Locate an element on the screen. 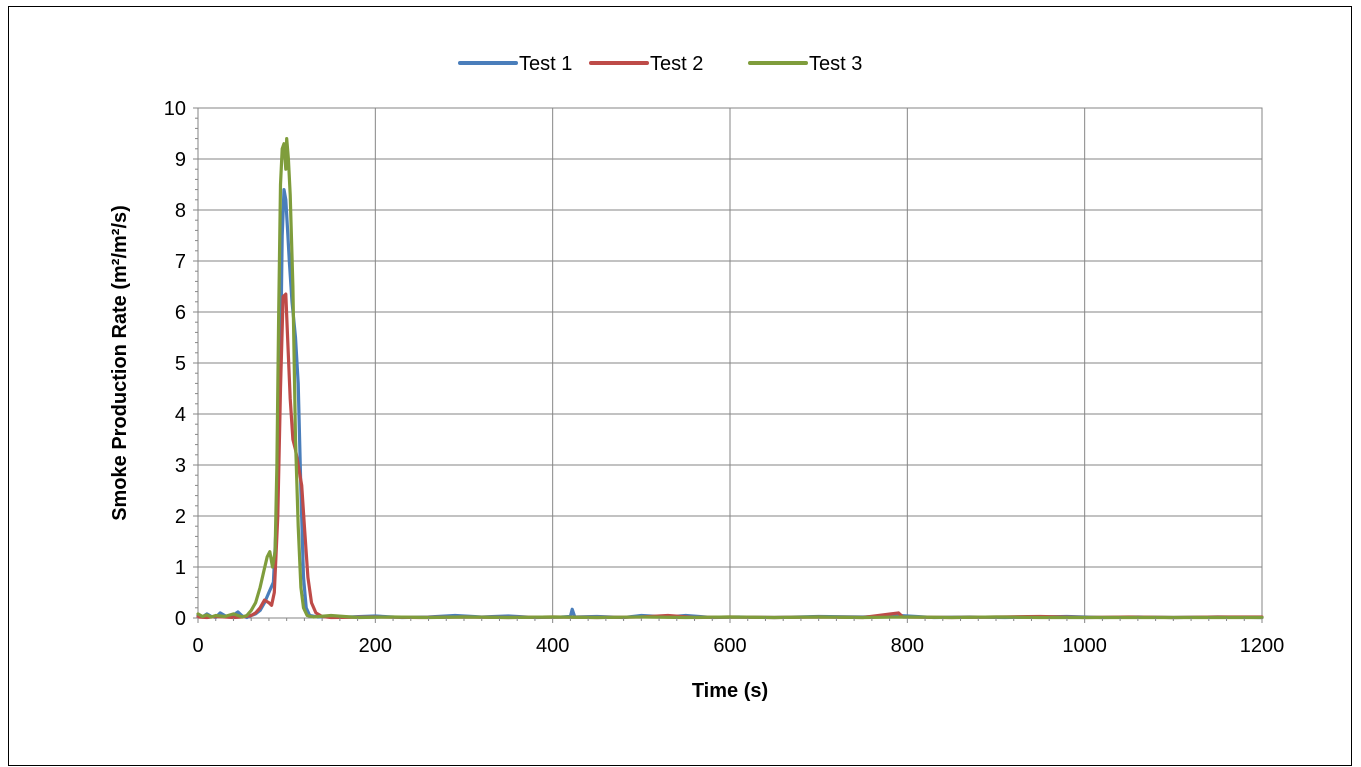 Image resolution: width=1361 pixels, height=767 pixels. y-tick-label: 9 is located at coordinates (180, 160).